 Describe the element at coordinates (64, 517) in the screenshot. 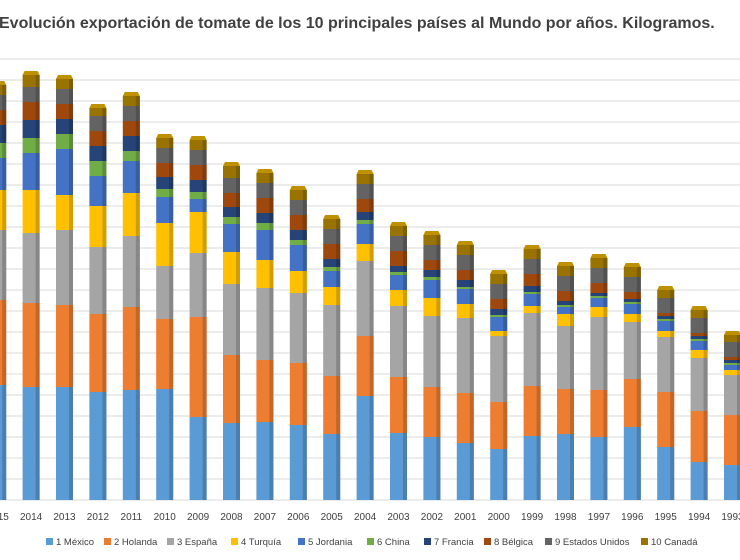

I see `x-tick-label: 2013` at that location.